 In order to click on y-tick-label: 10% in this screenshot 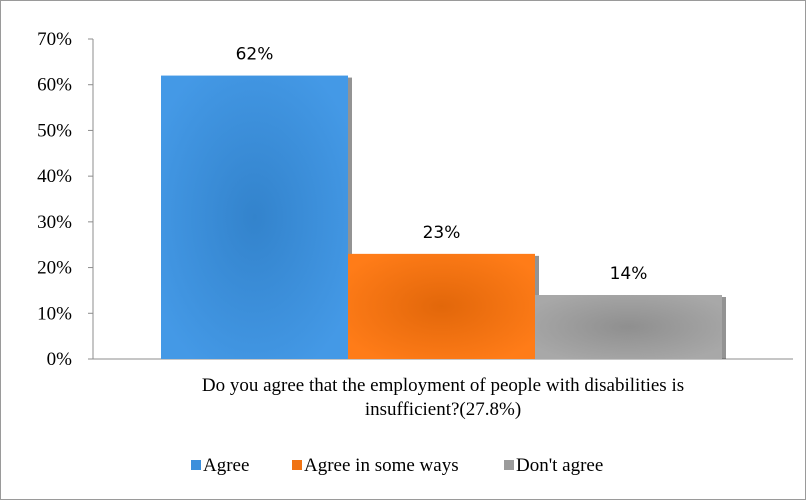, I will do `click(54, 313)`.